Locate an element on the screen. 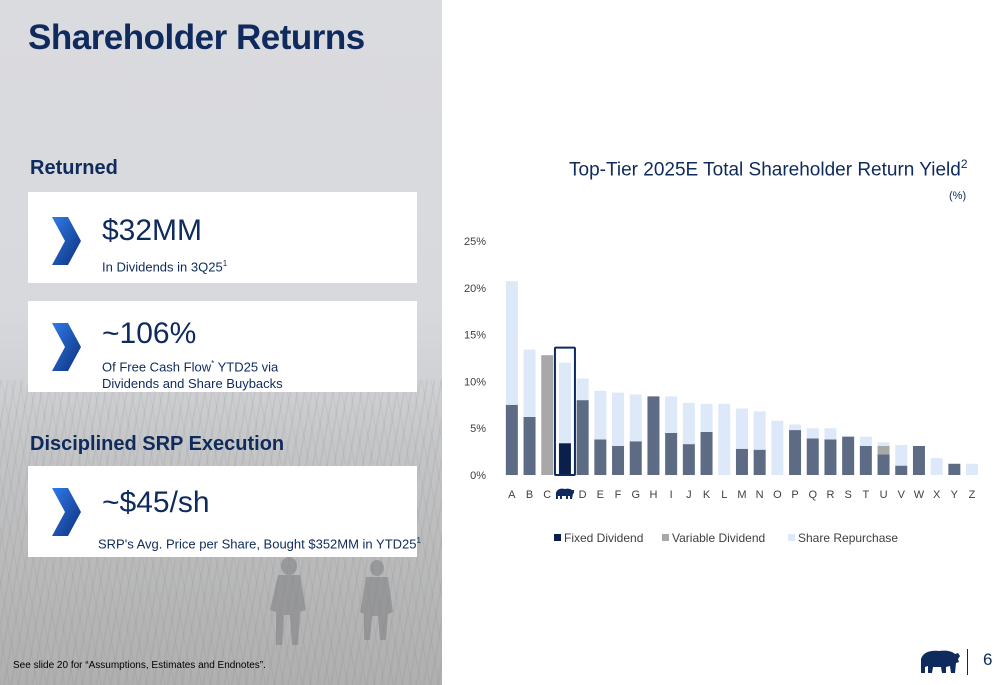 The image size is (1000, 685). y-tick-label: 15% is located at coordinates (475, 336).